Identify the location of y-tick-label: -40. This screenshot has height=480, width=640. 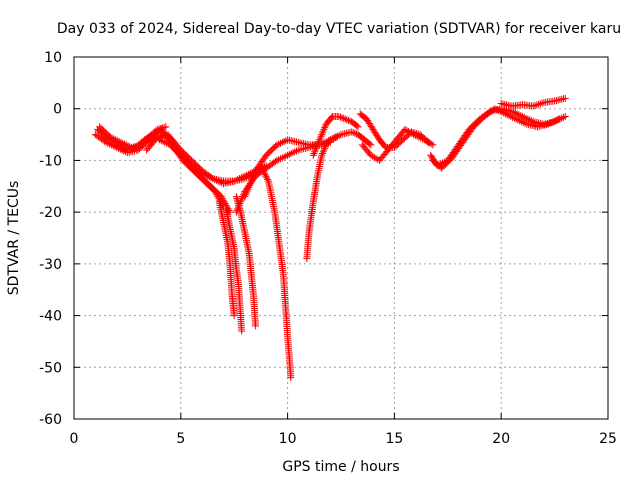
(50, 317).